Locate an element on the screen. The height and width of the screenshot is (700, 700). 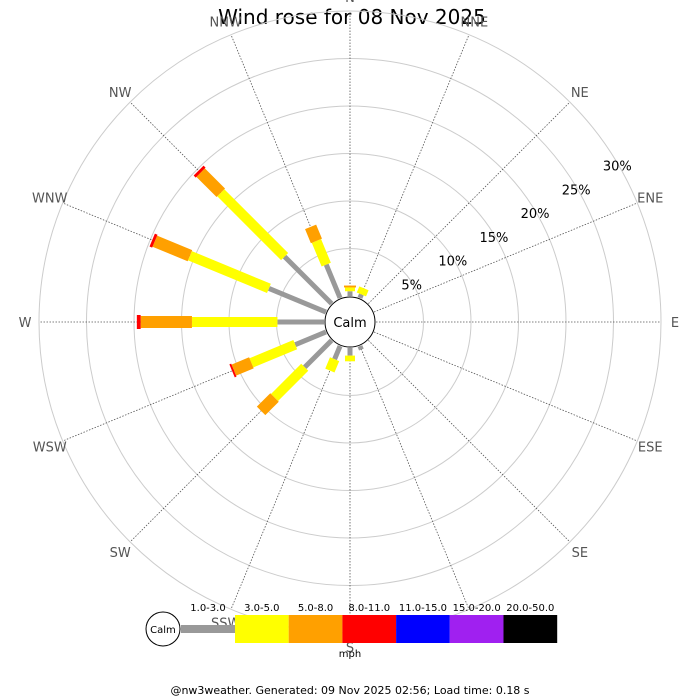
direction-label-wnw: WNW is located at coordinates (50, 199).